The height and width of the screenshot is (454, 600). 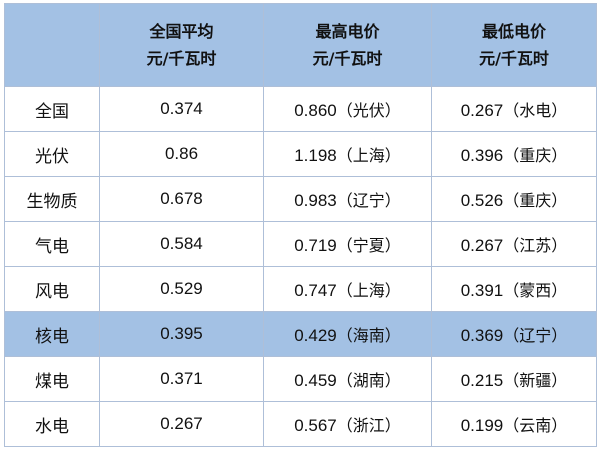 What do you see at coordinates (368, 335) in the screenshot?
I see `highest-price-source: （海南）` at bounding box center [368, 335].